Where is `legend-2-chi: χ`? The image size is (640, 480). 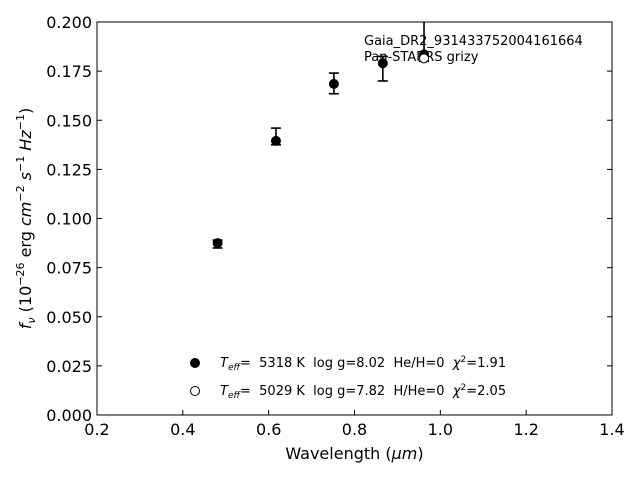 legend-2-chi: χ is located at coordinates (457, 391).